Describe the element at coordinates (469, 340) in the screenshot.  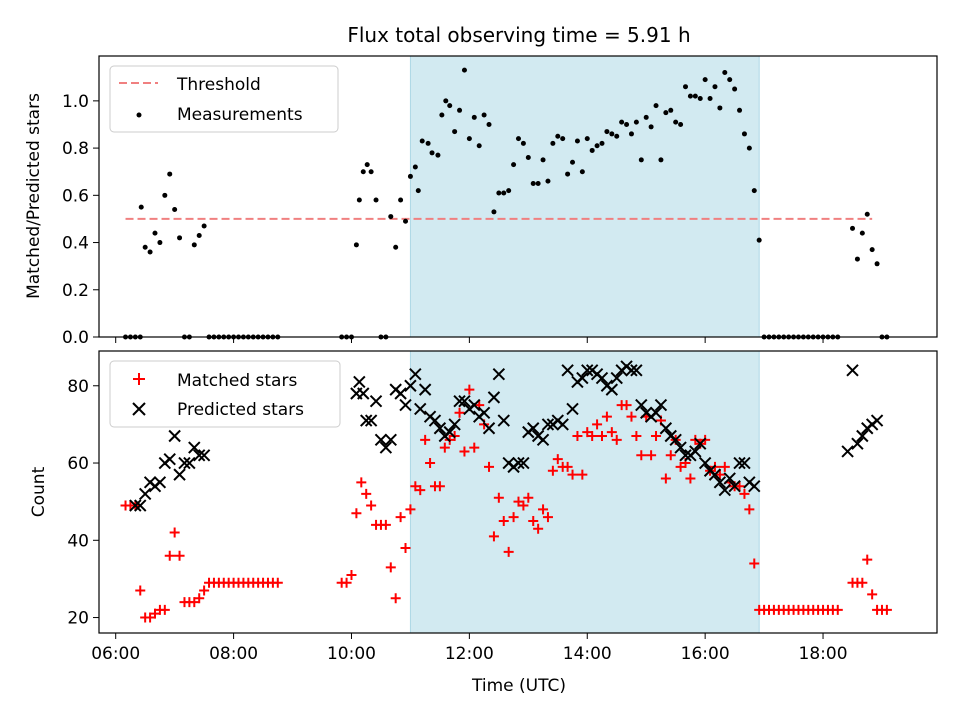
I see `top-x-ticks` at that location.